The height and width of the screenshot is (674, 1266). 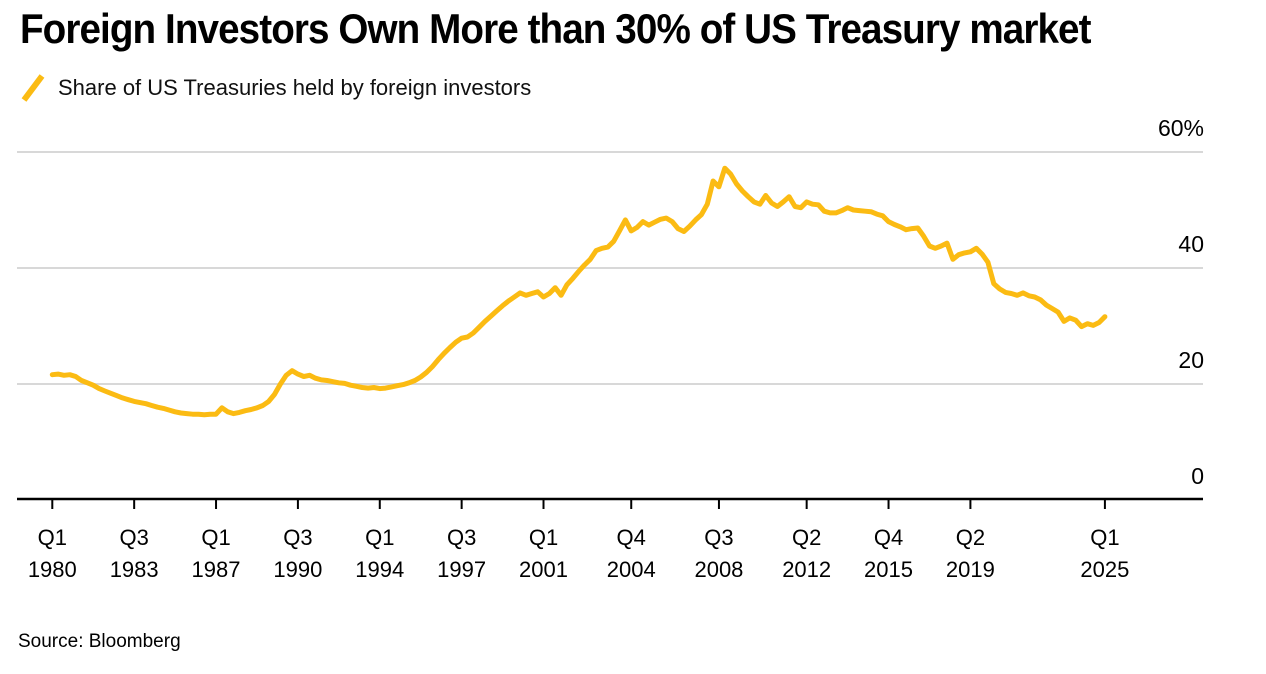 What do you see at coordinates (718, 569) in the screenshot?
I see `x-axis-label-year: 2008` at bounding box center [718, 569].